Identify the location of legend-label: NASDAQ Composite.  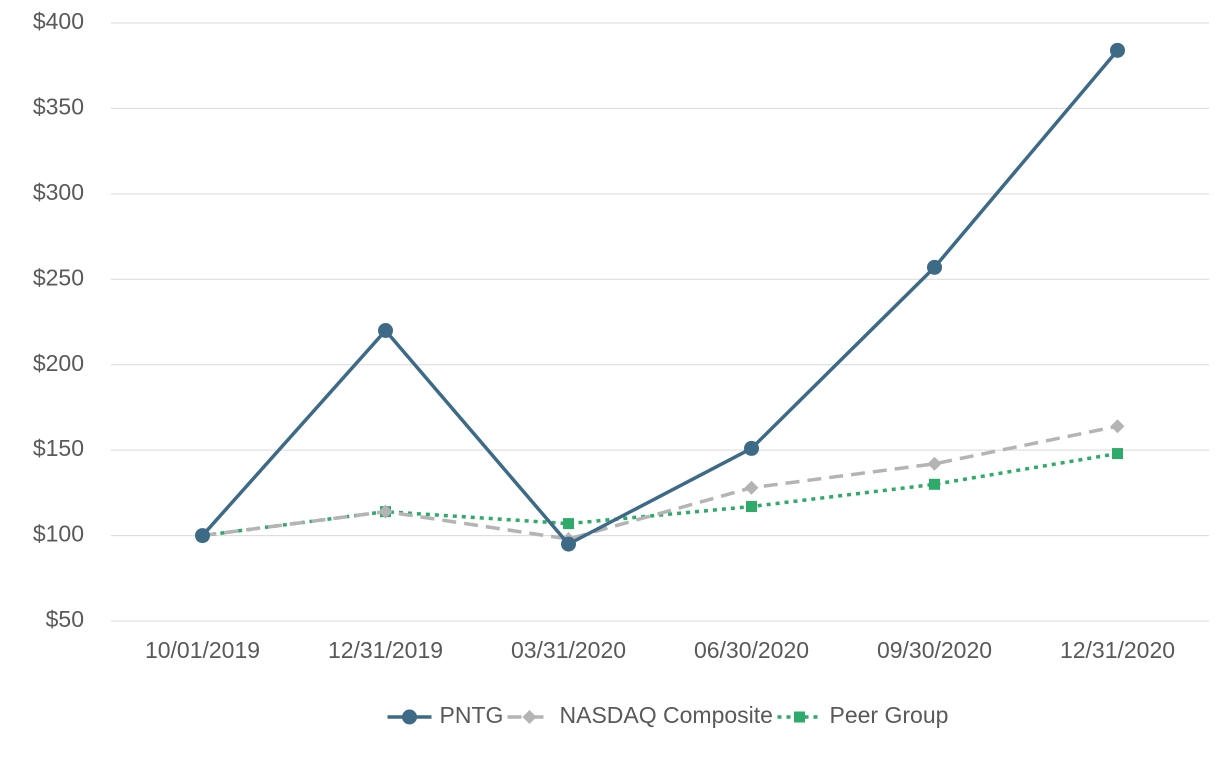
(666, 715).